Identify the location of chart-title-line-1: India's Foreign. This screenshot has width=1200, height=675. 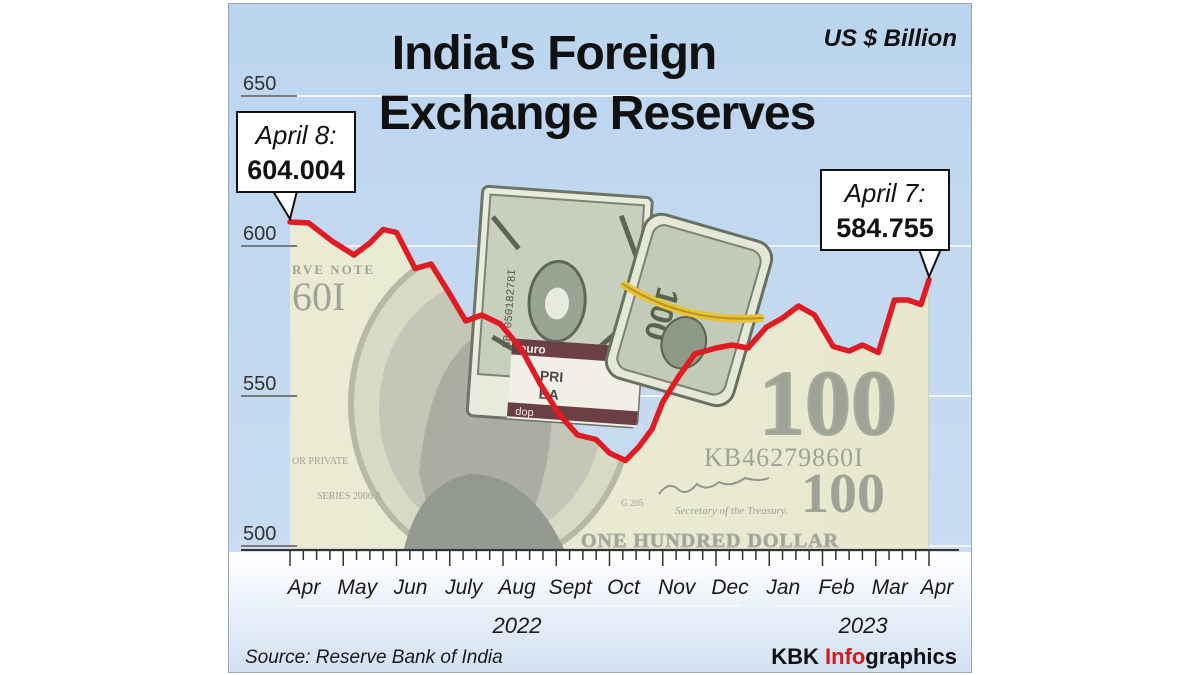
(554, 53).